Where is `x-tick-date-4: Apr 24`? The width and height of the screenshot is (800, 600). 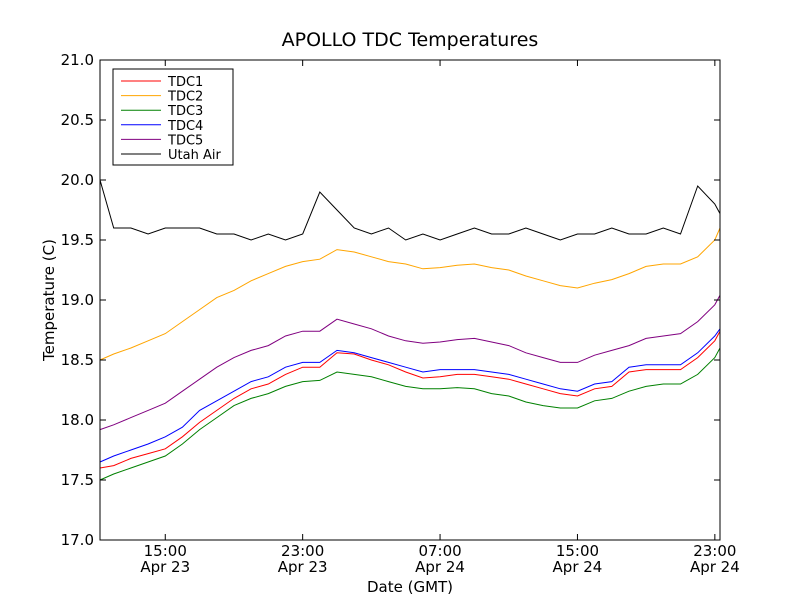
x-tick-date-4: Apr 24 is located at coordinates (715, 567).